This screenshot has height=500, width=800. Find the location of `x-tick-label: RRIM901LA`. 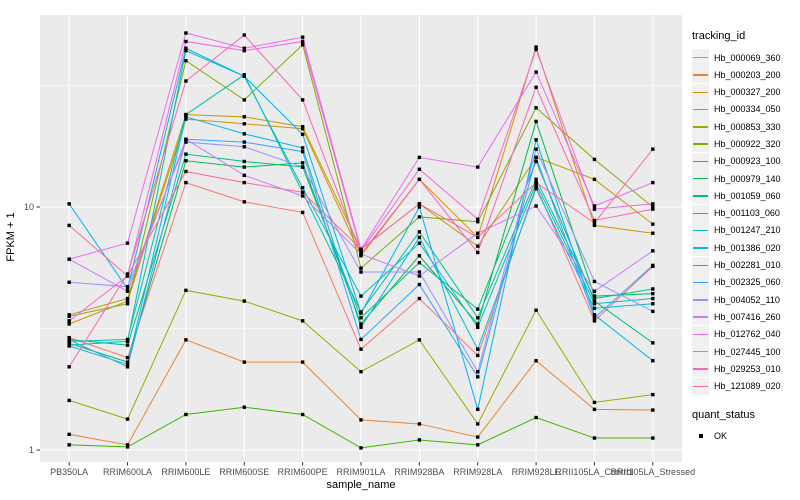

x-tick-label: RRIM901LA is located at coordinates (360, 472).